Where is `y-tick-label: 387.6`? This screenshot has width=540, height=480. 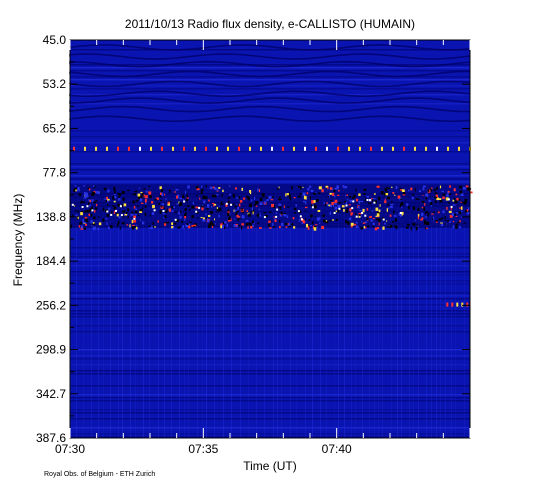
y-tick-label: 387.6 is located at coordinates (51, 438).